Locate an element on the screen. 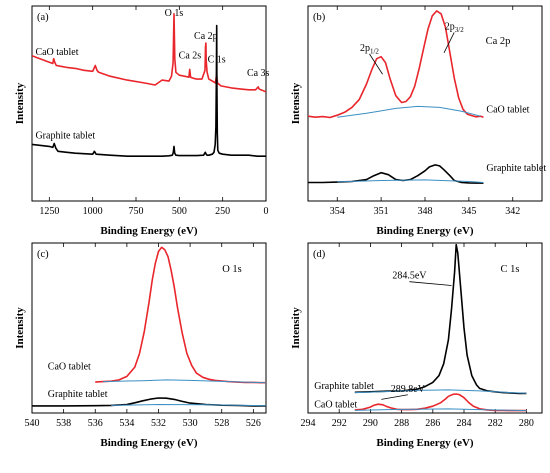 The image size is (550, 473). y-axis-title-c: Intensity is located at coordinates (20, 328).